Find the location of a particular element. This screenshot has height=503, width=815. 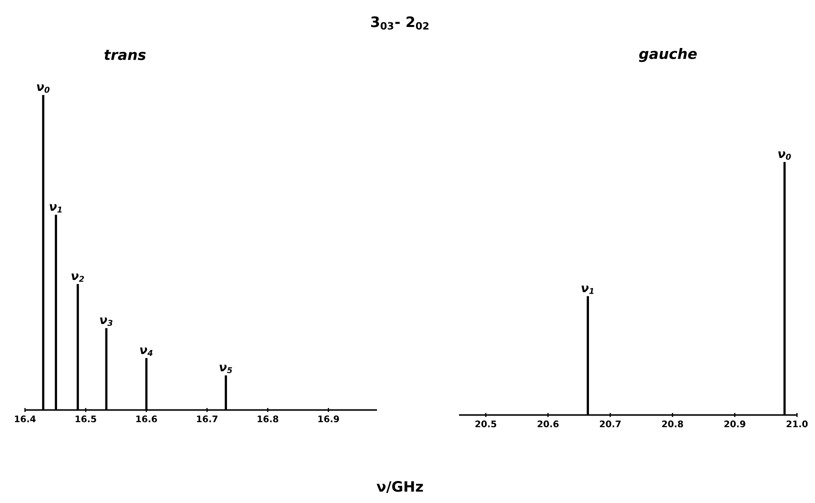

chart-subtitle: gauche is located at coordinates (667, 55).